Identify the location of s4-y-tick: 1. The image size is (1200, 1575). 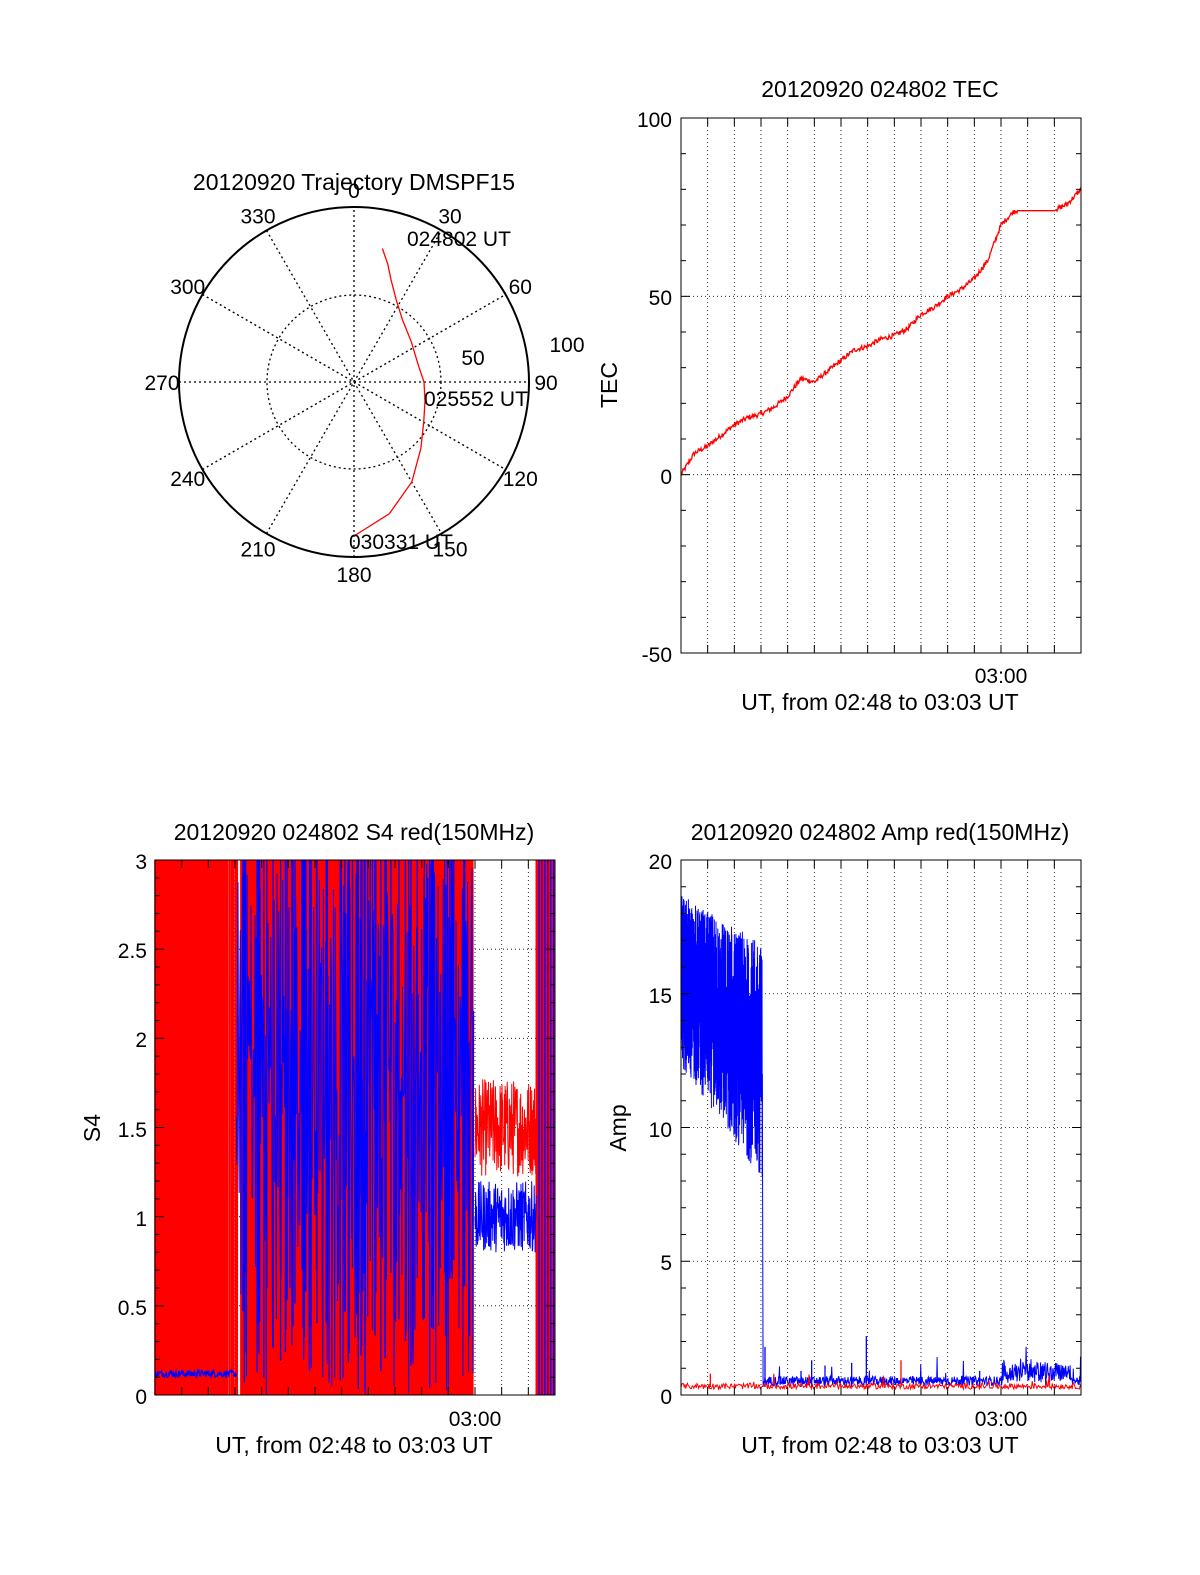
(141, 1219).